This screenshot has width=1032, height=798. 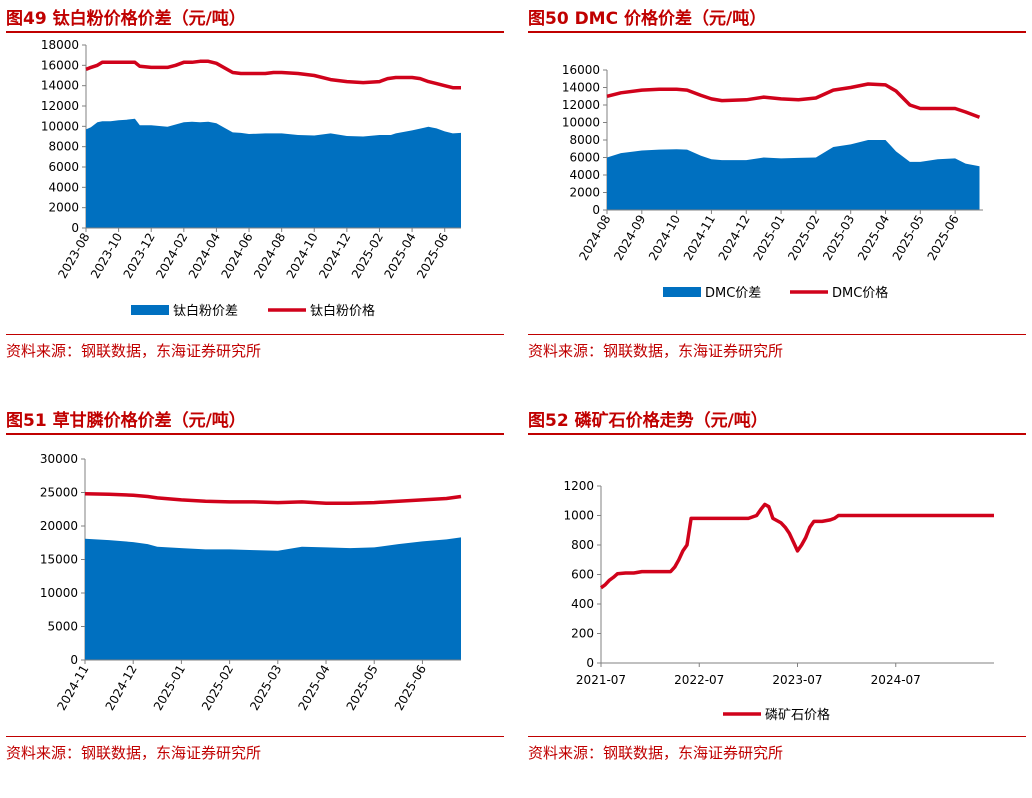 I want to click on x-tick-label: 2024-07, so click(x=896, y=680).